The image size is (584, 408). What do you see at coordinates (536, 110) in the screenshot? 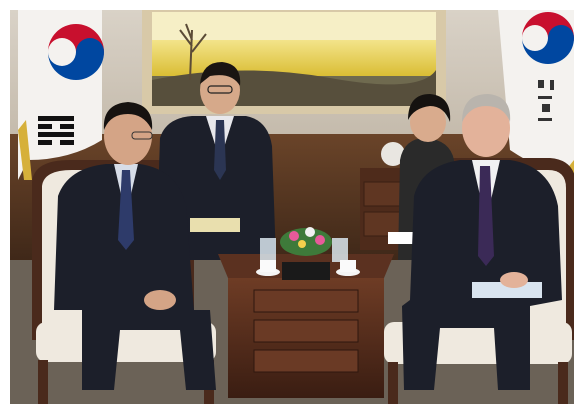
I see `ministry-flag-right` at bounding box center [536, 110].